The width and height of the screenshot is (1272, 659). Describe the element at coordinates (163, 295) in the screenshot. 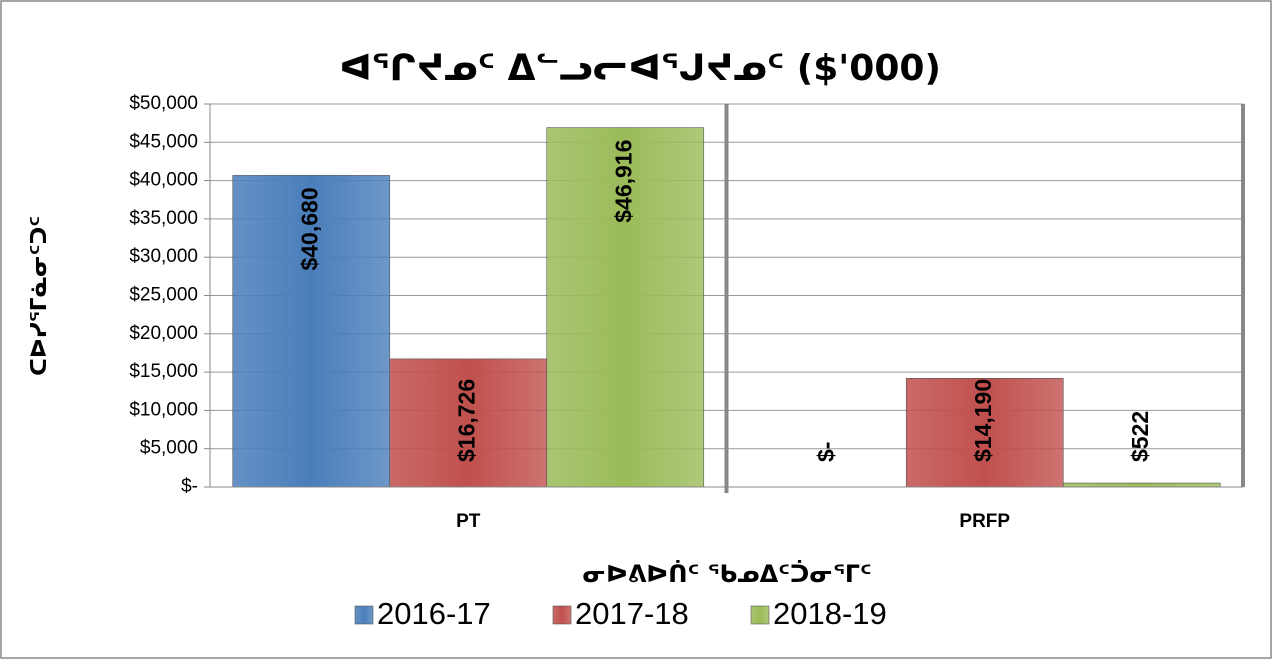

I see `y-tick-label: $25,000` at that location.